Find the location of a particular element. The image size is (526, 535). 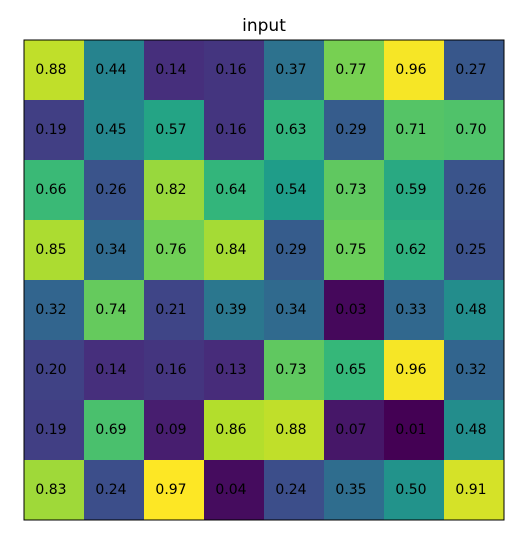

cell-label: 0.04 is located at coordinates (230, 490).